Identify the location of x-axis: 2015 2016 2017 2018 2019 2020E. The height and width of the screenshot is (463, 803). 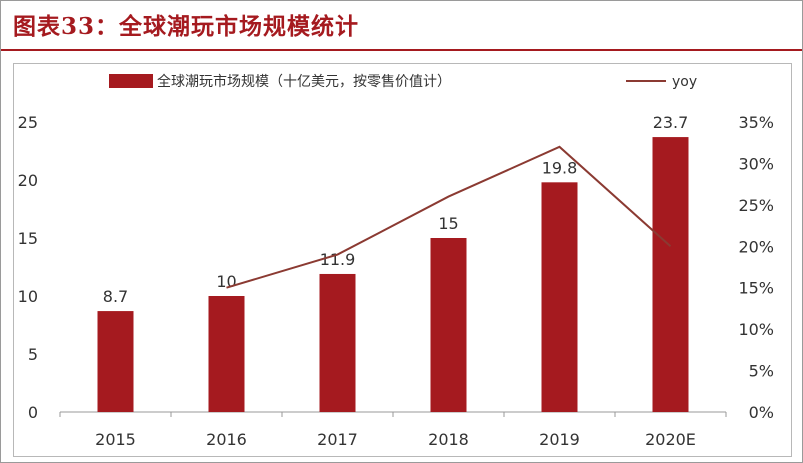
(393, 430).